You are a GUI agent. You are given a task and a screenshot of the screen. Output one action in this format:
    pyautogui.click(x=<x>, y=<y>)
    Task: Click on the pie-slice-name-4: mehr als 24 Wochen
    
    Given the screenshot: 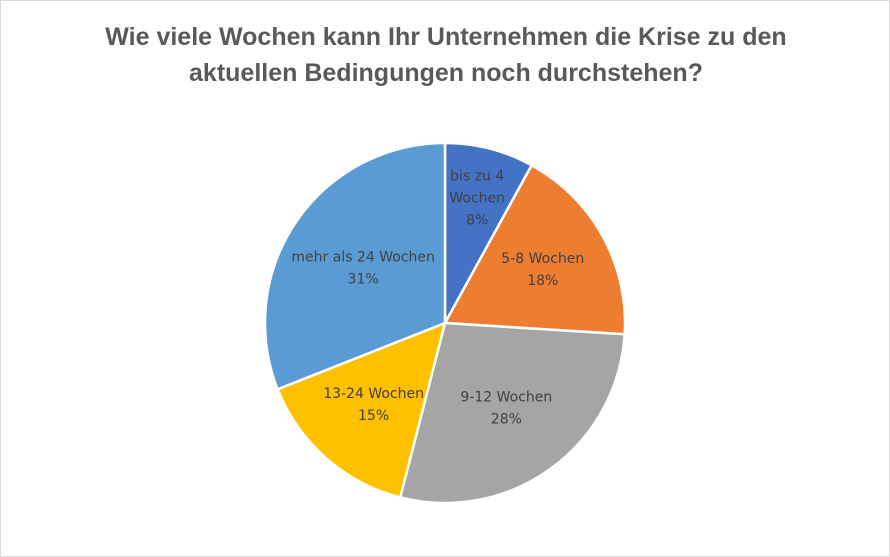 What is the action you would take?
    pyautogui.click(x=362, y=257)
    